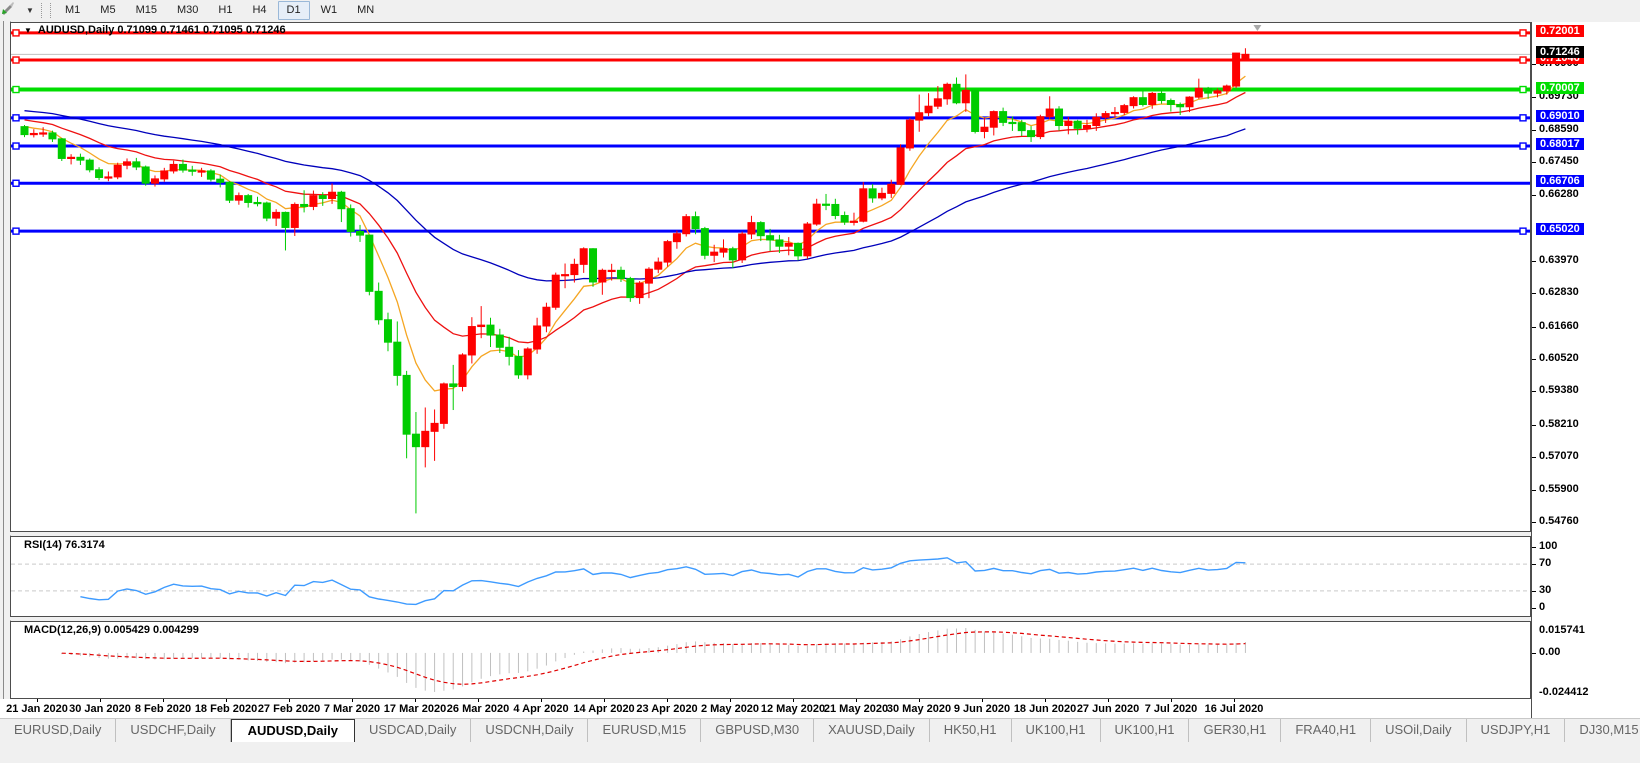 The height and width of the screenshot is (763, 1640). Describe the element at coordinates (541, 709) in the screenshot. I see `date-axis-value: 4 Apr 2020` at that location.